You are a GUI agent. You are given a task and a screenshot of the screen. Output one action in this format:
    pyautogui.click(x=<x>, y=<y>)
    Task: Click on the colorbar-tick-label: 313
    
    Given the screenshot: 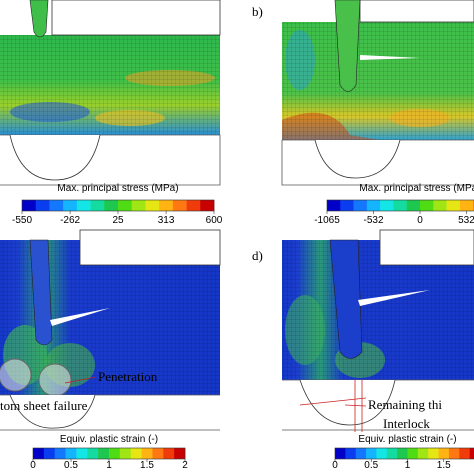 What is the action you would take?
    pyautogui.click(x=166, y=220)
    